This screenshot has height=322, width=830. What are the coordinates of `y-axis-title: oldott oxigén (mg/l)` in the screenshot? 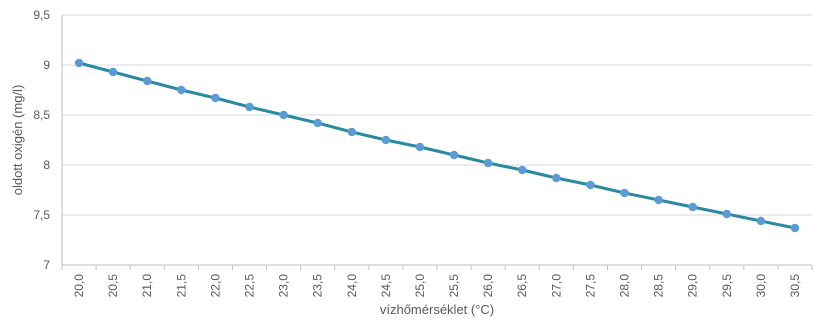 It's located at (17, 140).